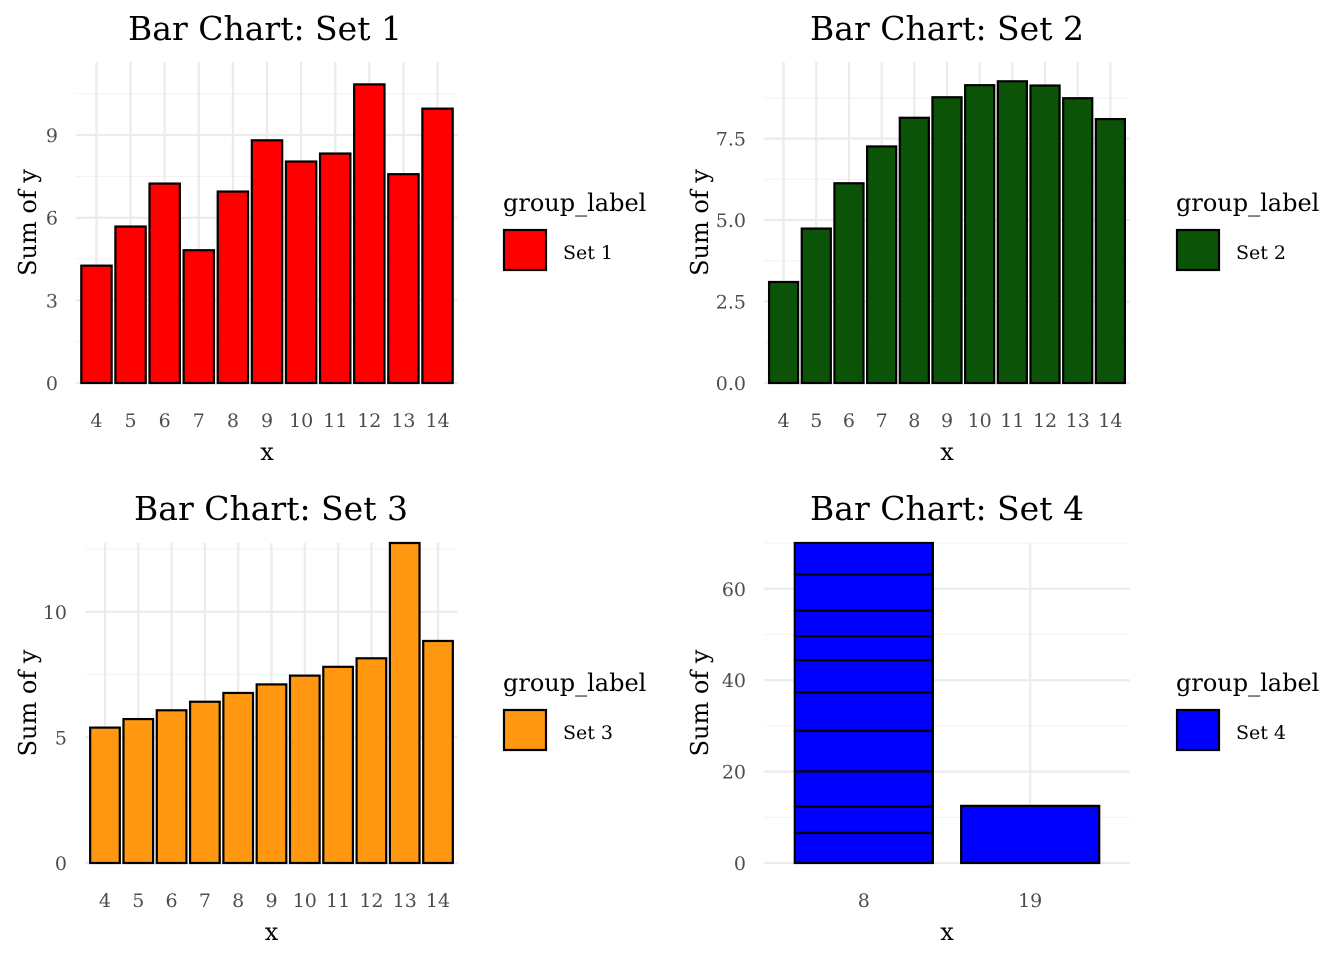 This screenshot has height=960, width=1344. Describe the element at coordinates (52, 136) in the screenshot. I see `y-tick-label: 9` at that location.